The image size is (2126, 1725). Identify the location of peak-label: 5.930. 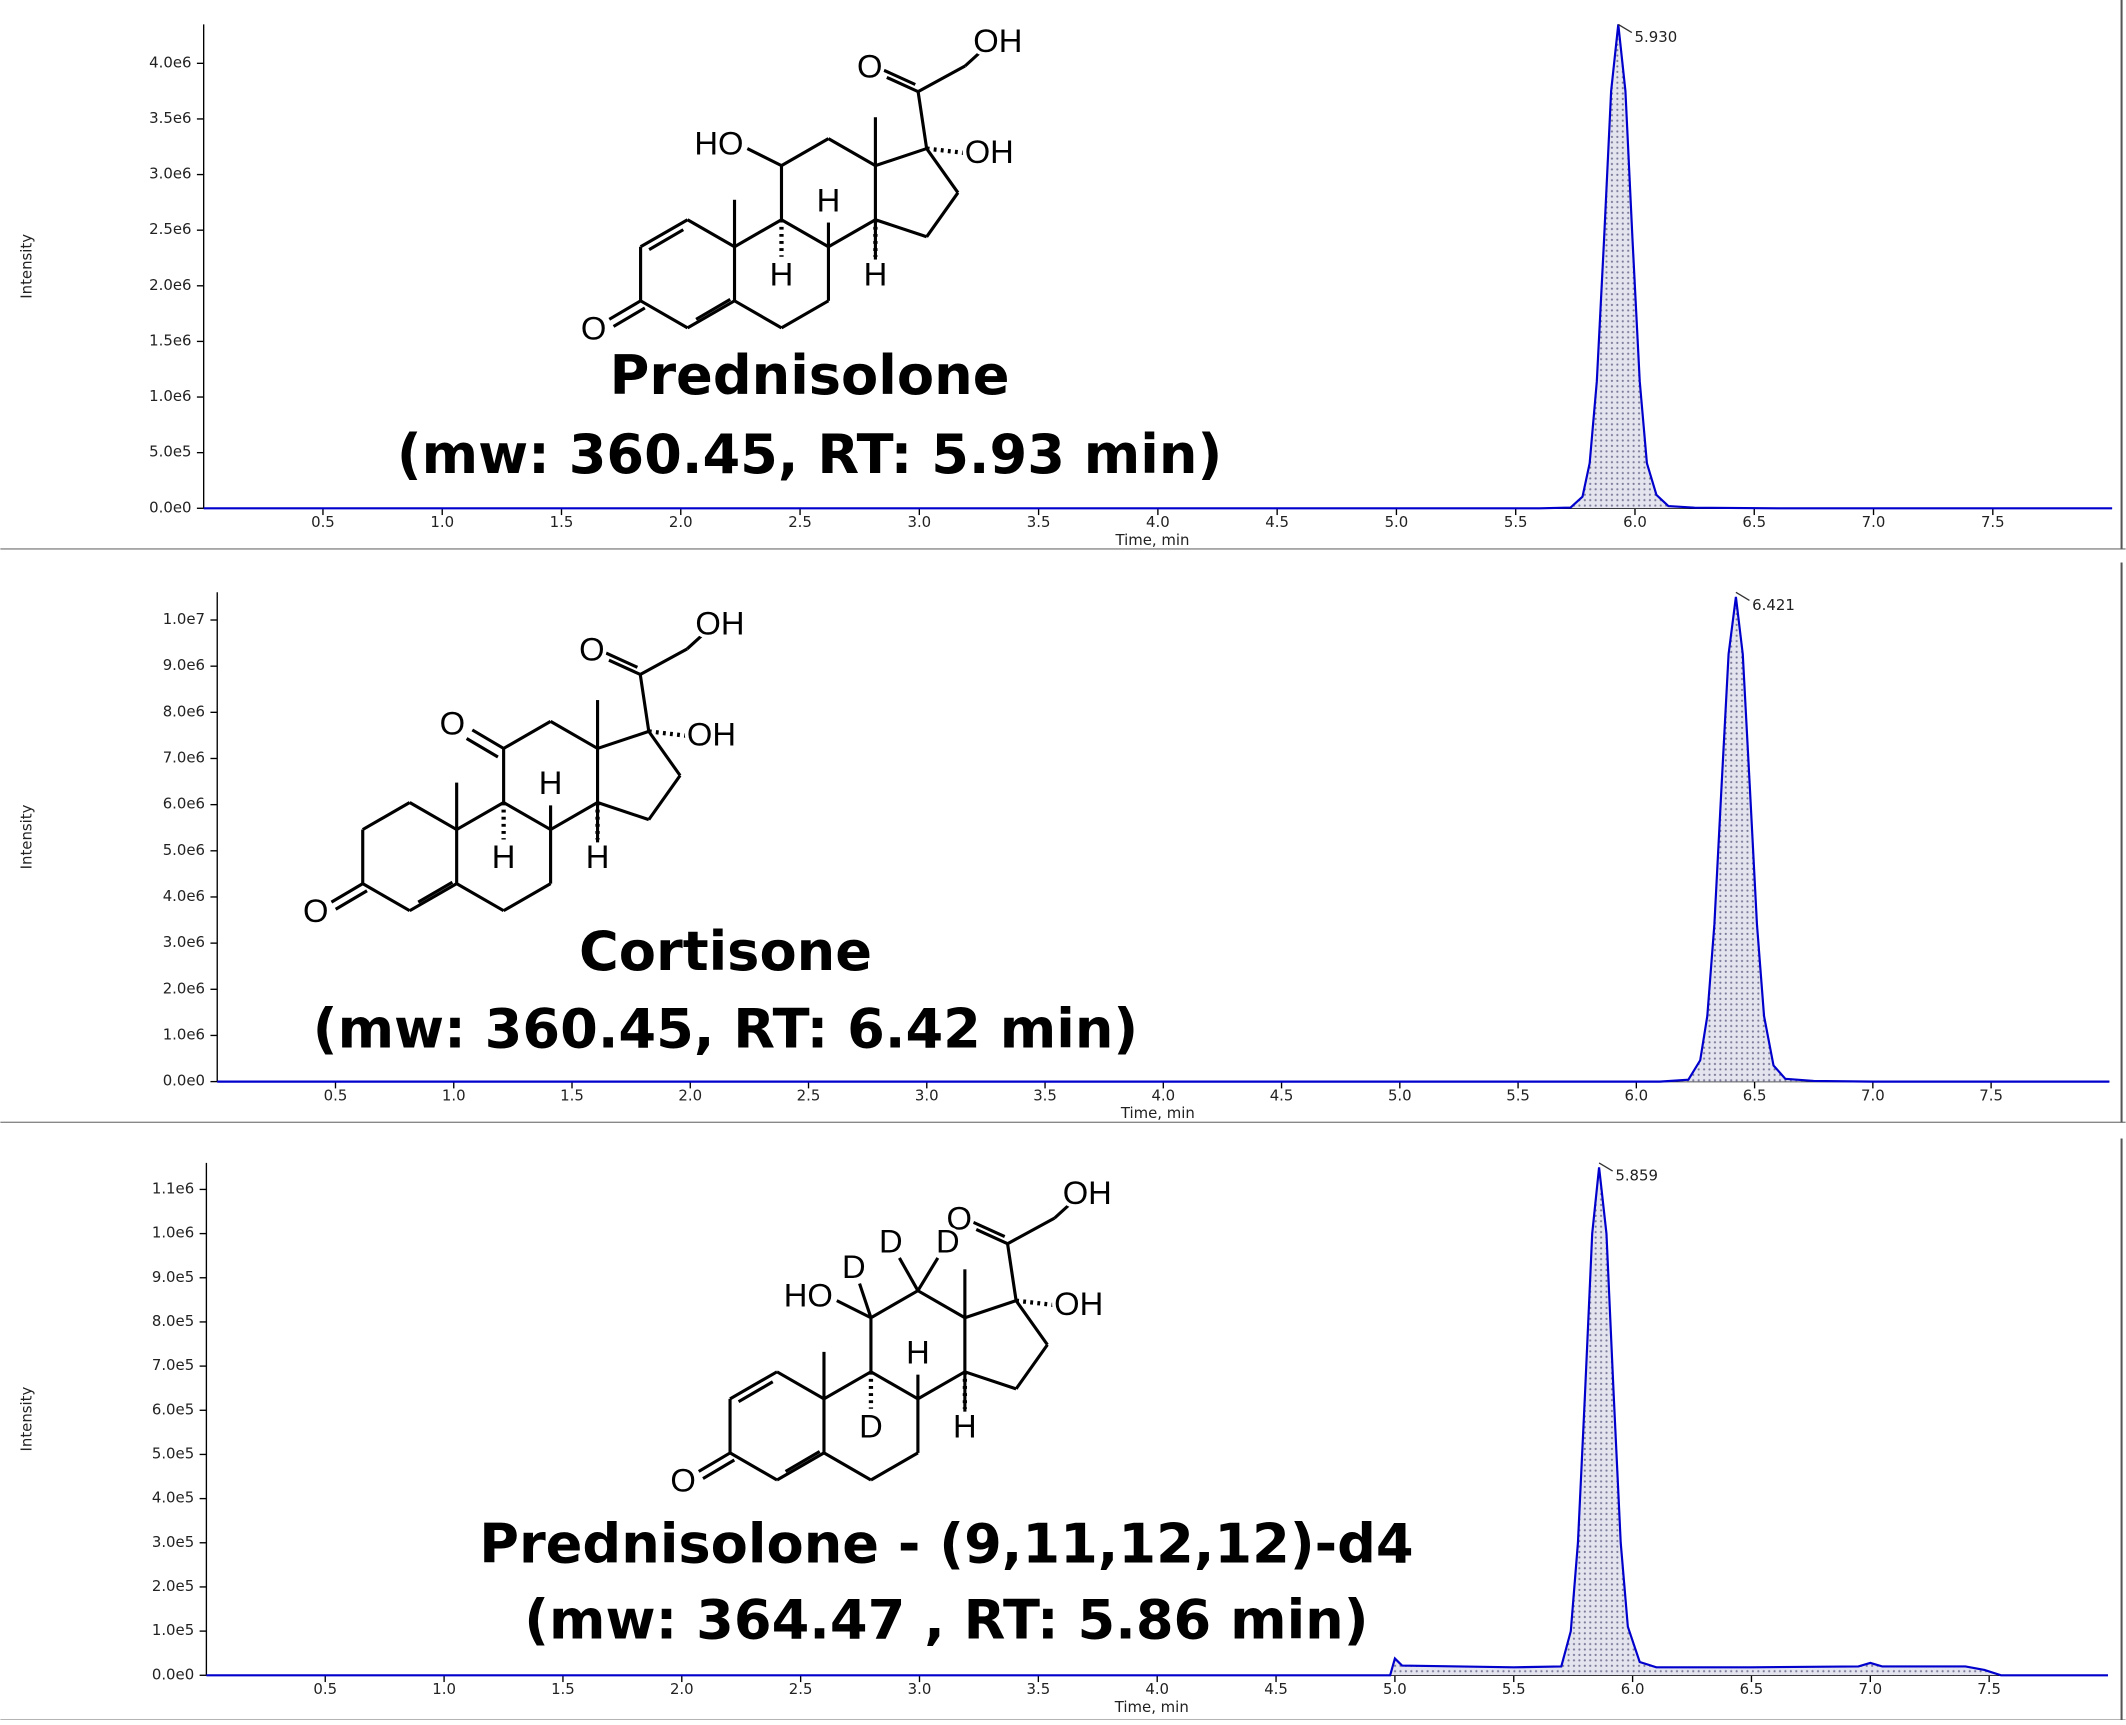
(1656, 37).